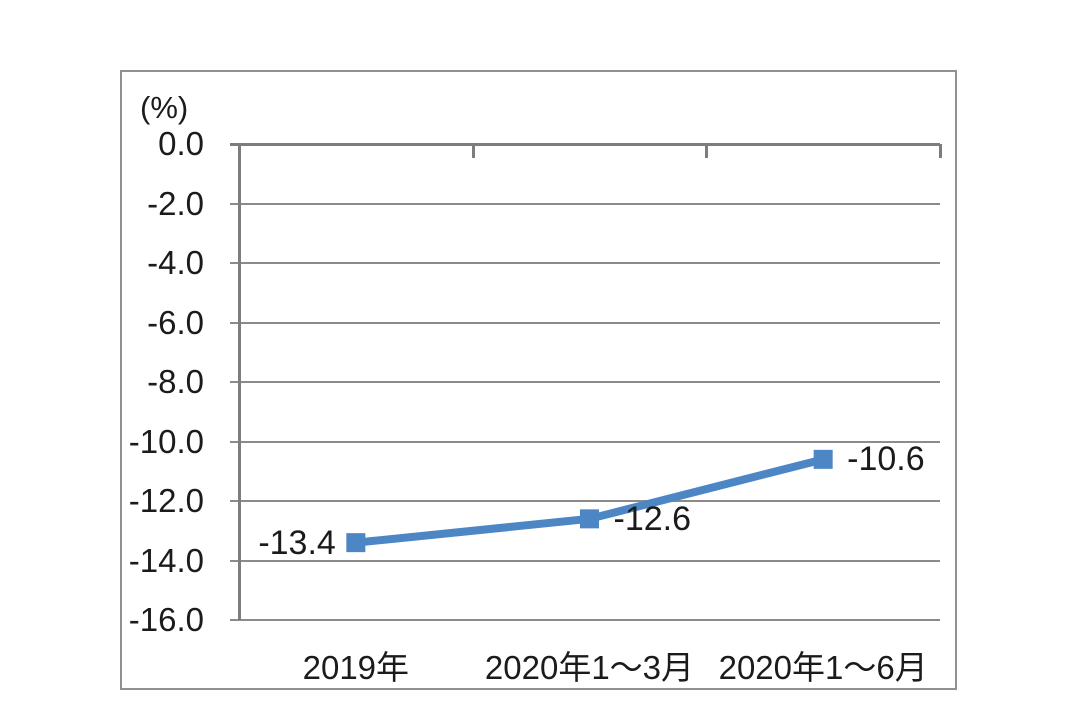  Describe the element at coordinates (589, 667) in the screenshot. I see `x-axis-label: 2020年1～3月` at that location.